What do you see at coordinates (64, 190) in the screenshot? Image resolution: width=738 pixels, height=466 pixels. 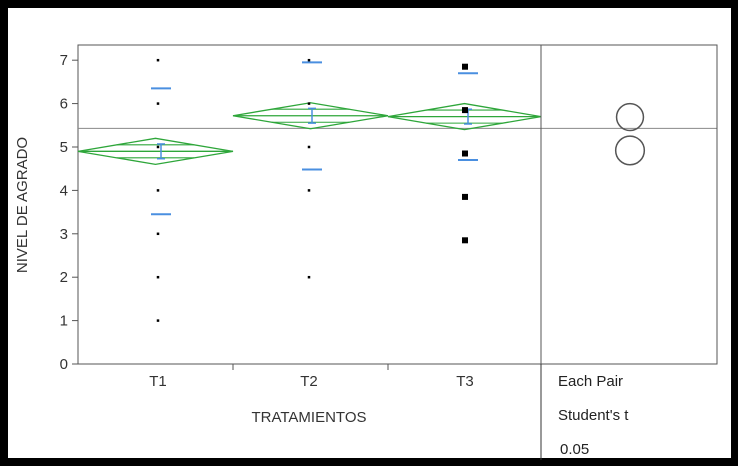 I see `y-tick-label: 4` at bounding box center [64, 190].